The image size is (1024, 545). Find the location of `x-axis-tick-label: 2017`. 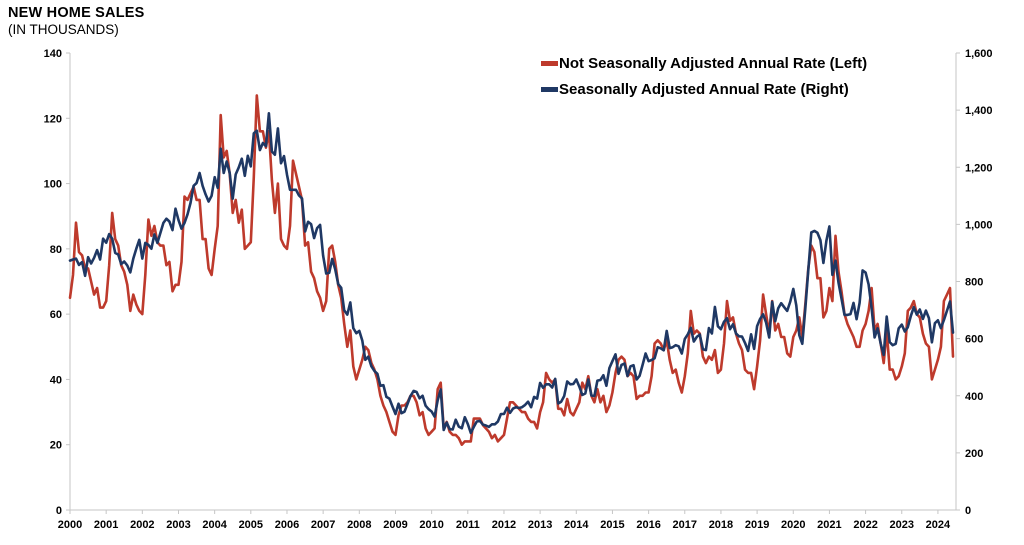

x-axis-tick-label: 2017 is located at coordinates (685, 525).